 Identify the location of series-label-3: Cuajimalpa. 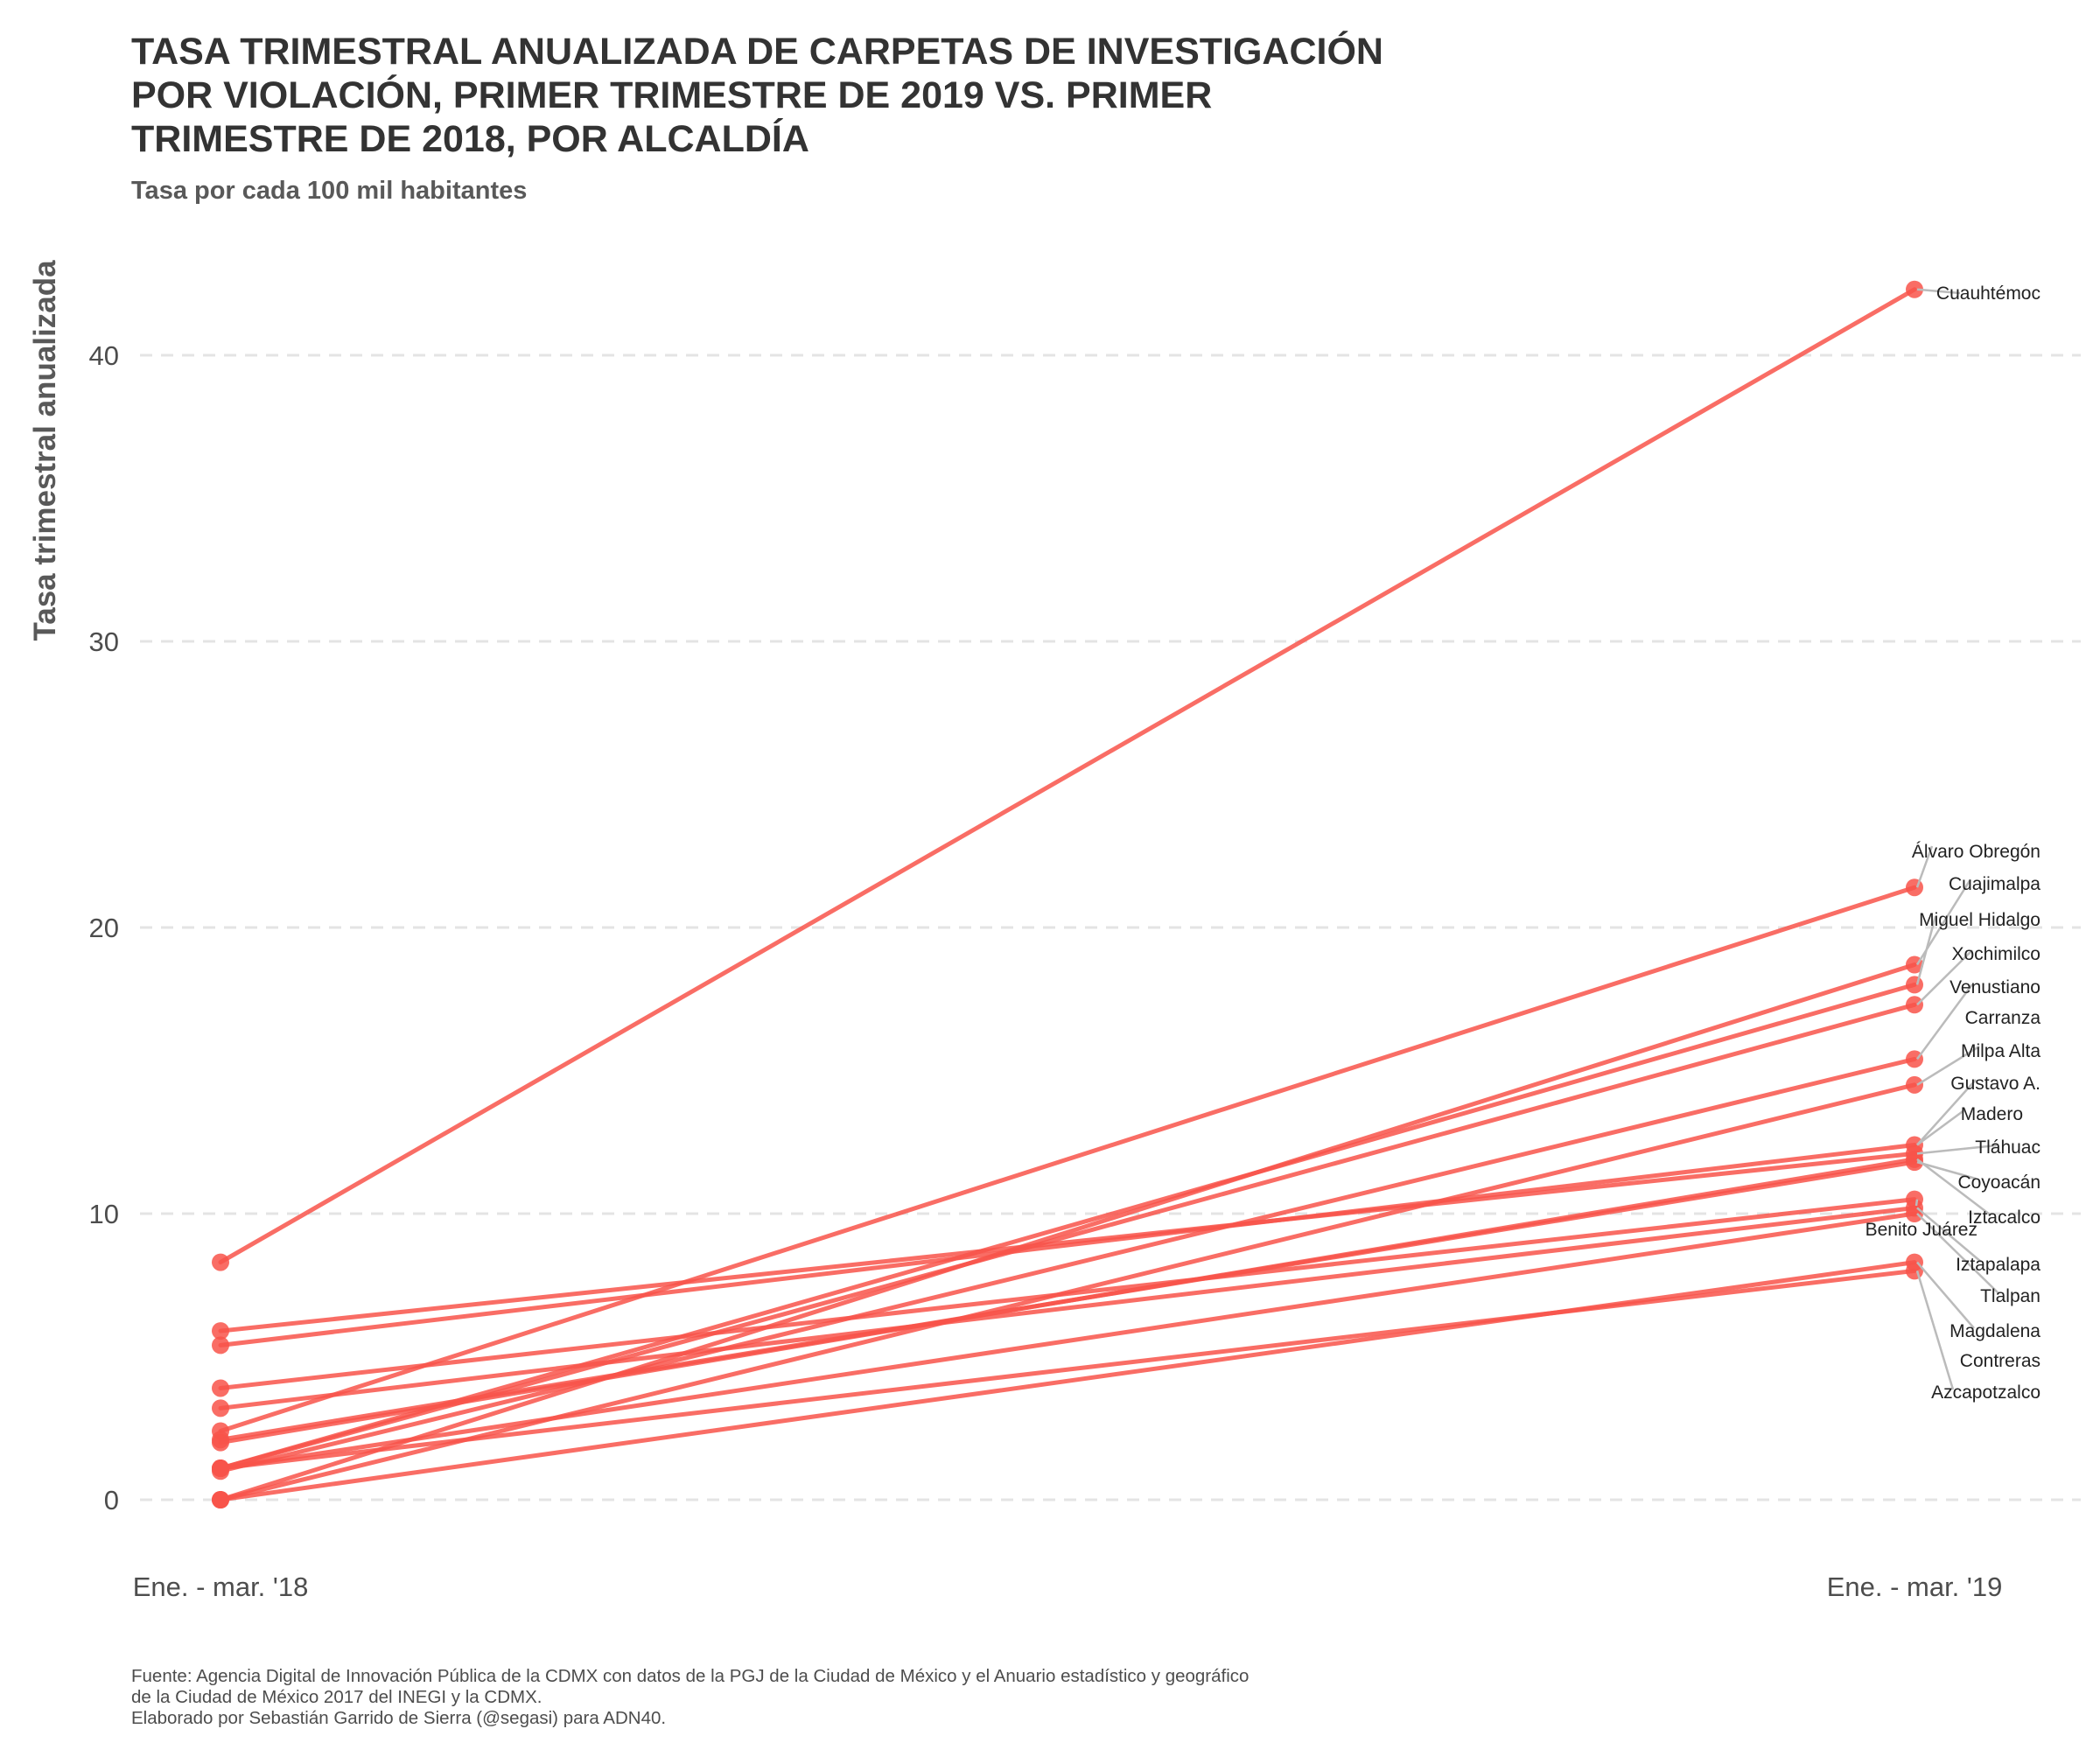
(1994, 884).